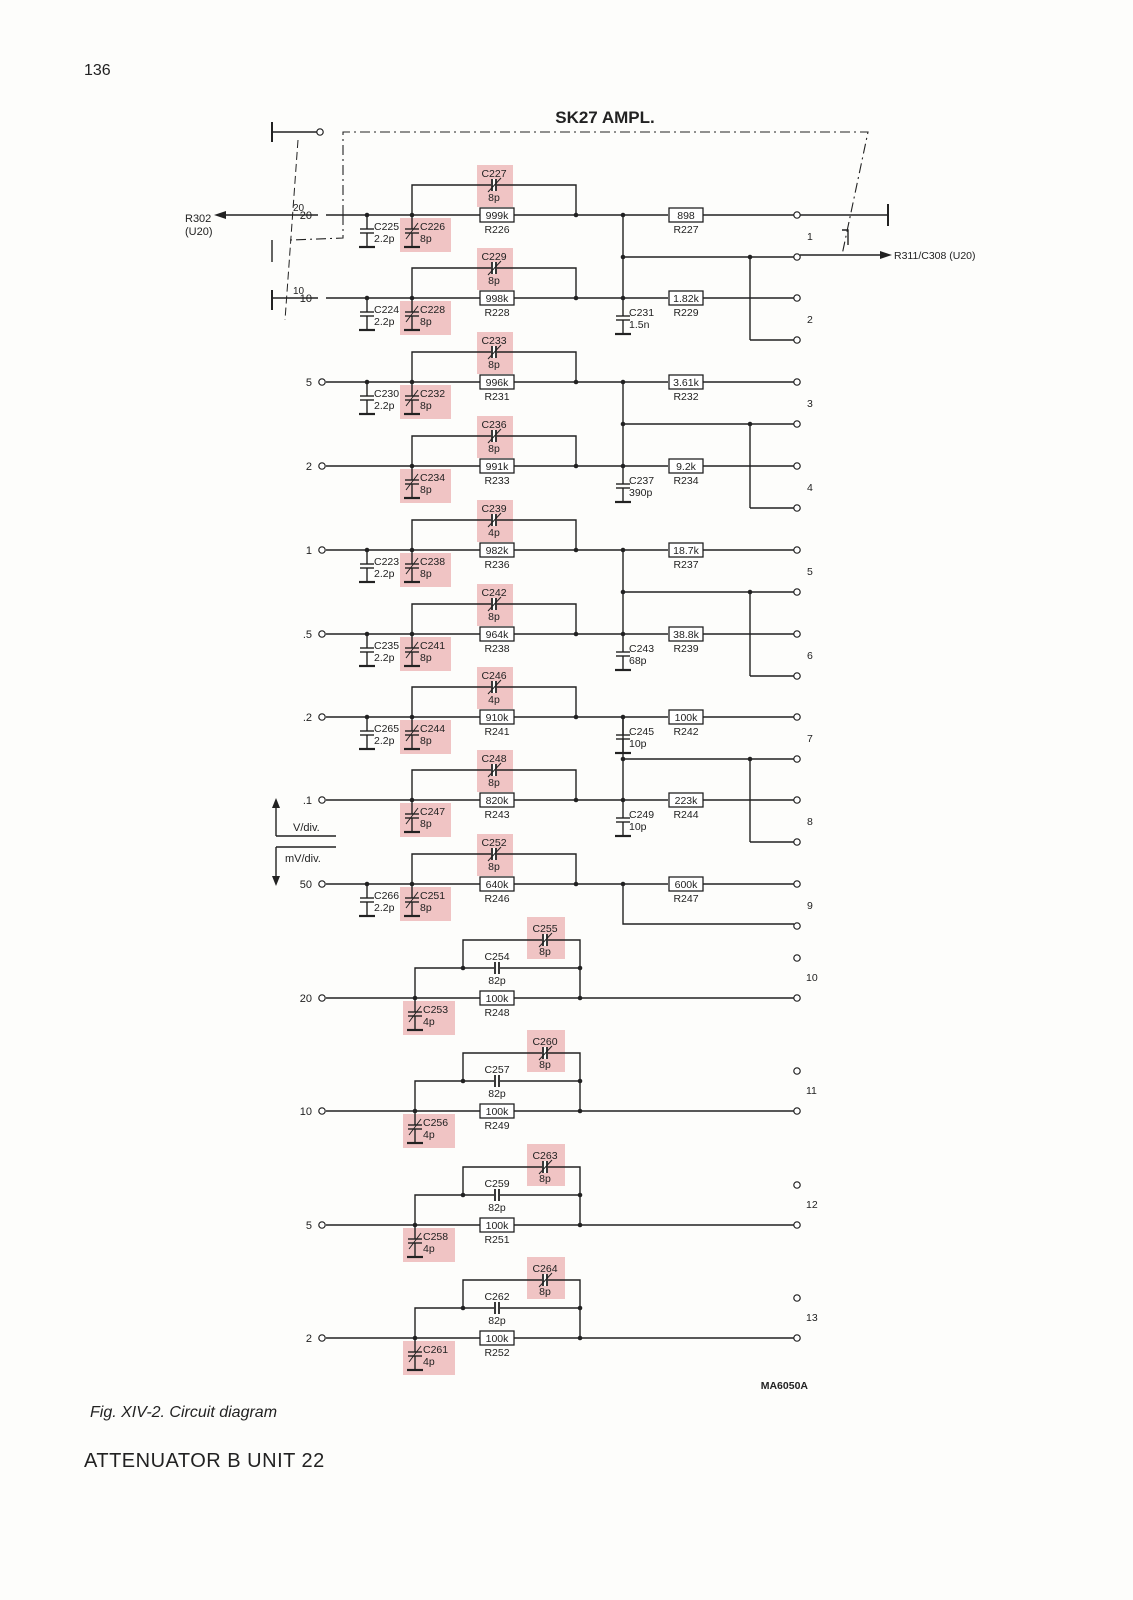  I want to click on c238-trim-arrow, so click(412, 566).